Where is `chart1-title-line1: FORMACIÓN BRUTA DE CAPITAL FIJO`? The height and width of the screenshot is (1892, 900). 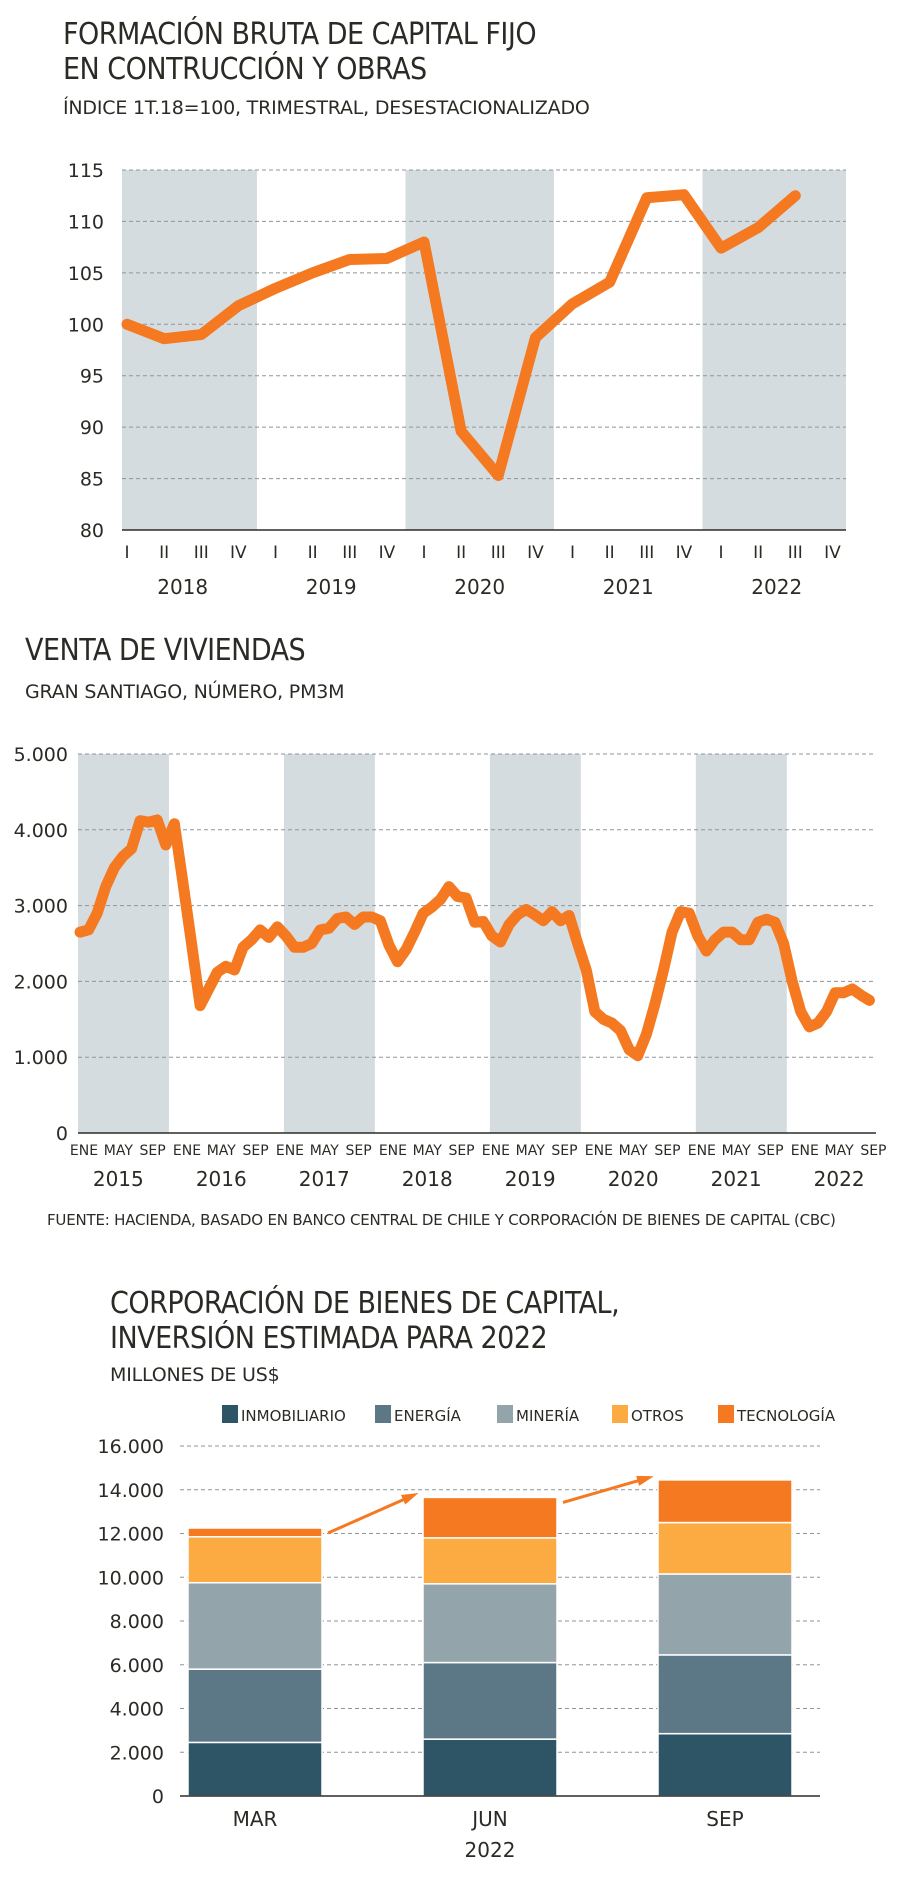 chart1-title-line1: FORMACIÓN BRUTA DE CAPITAL FIJO is located at coordinates (300, 34).